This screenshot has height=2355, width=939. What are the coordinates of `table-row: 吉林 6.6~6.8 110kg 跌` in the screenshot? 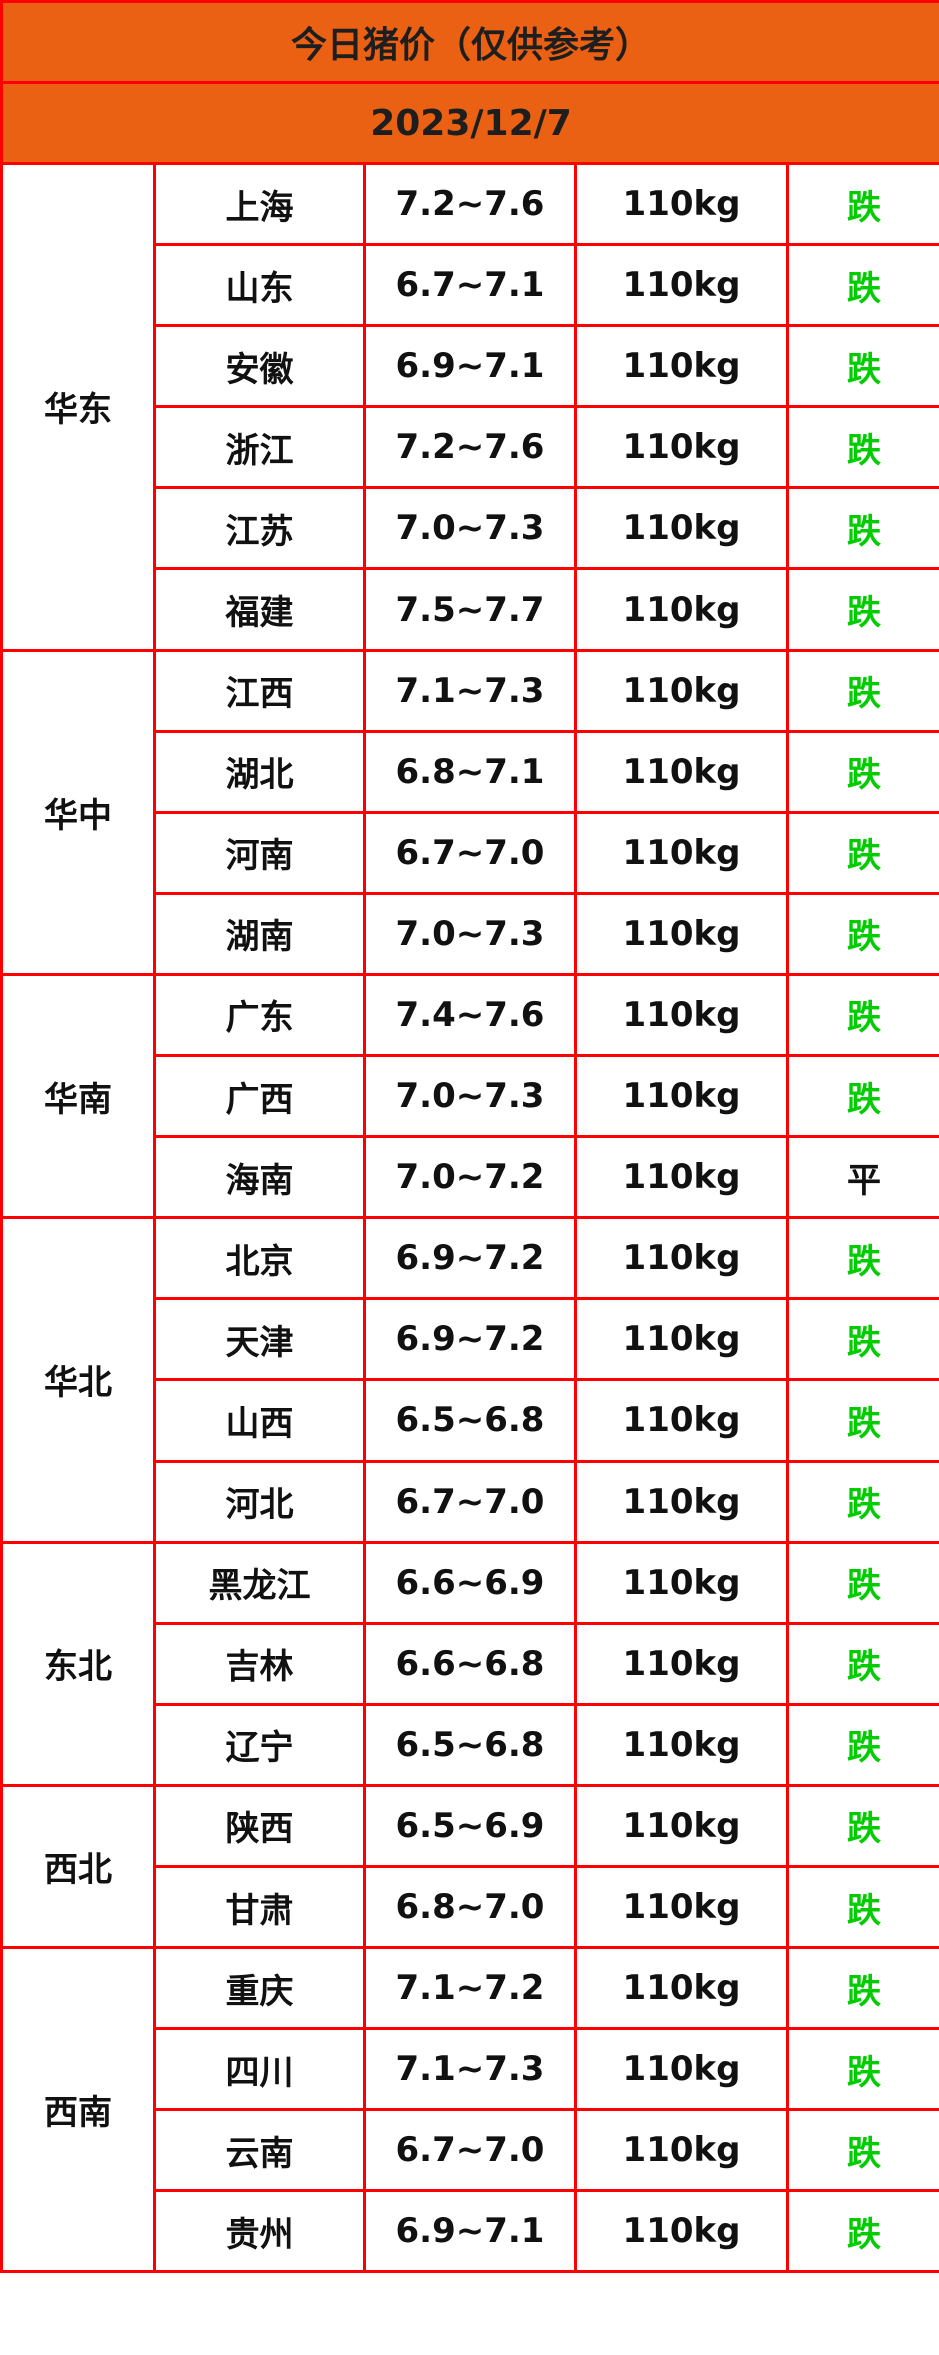 It's located at (470, 1663).